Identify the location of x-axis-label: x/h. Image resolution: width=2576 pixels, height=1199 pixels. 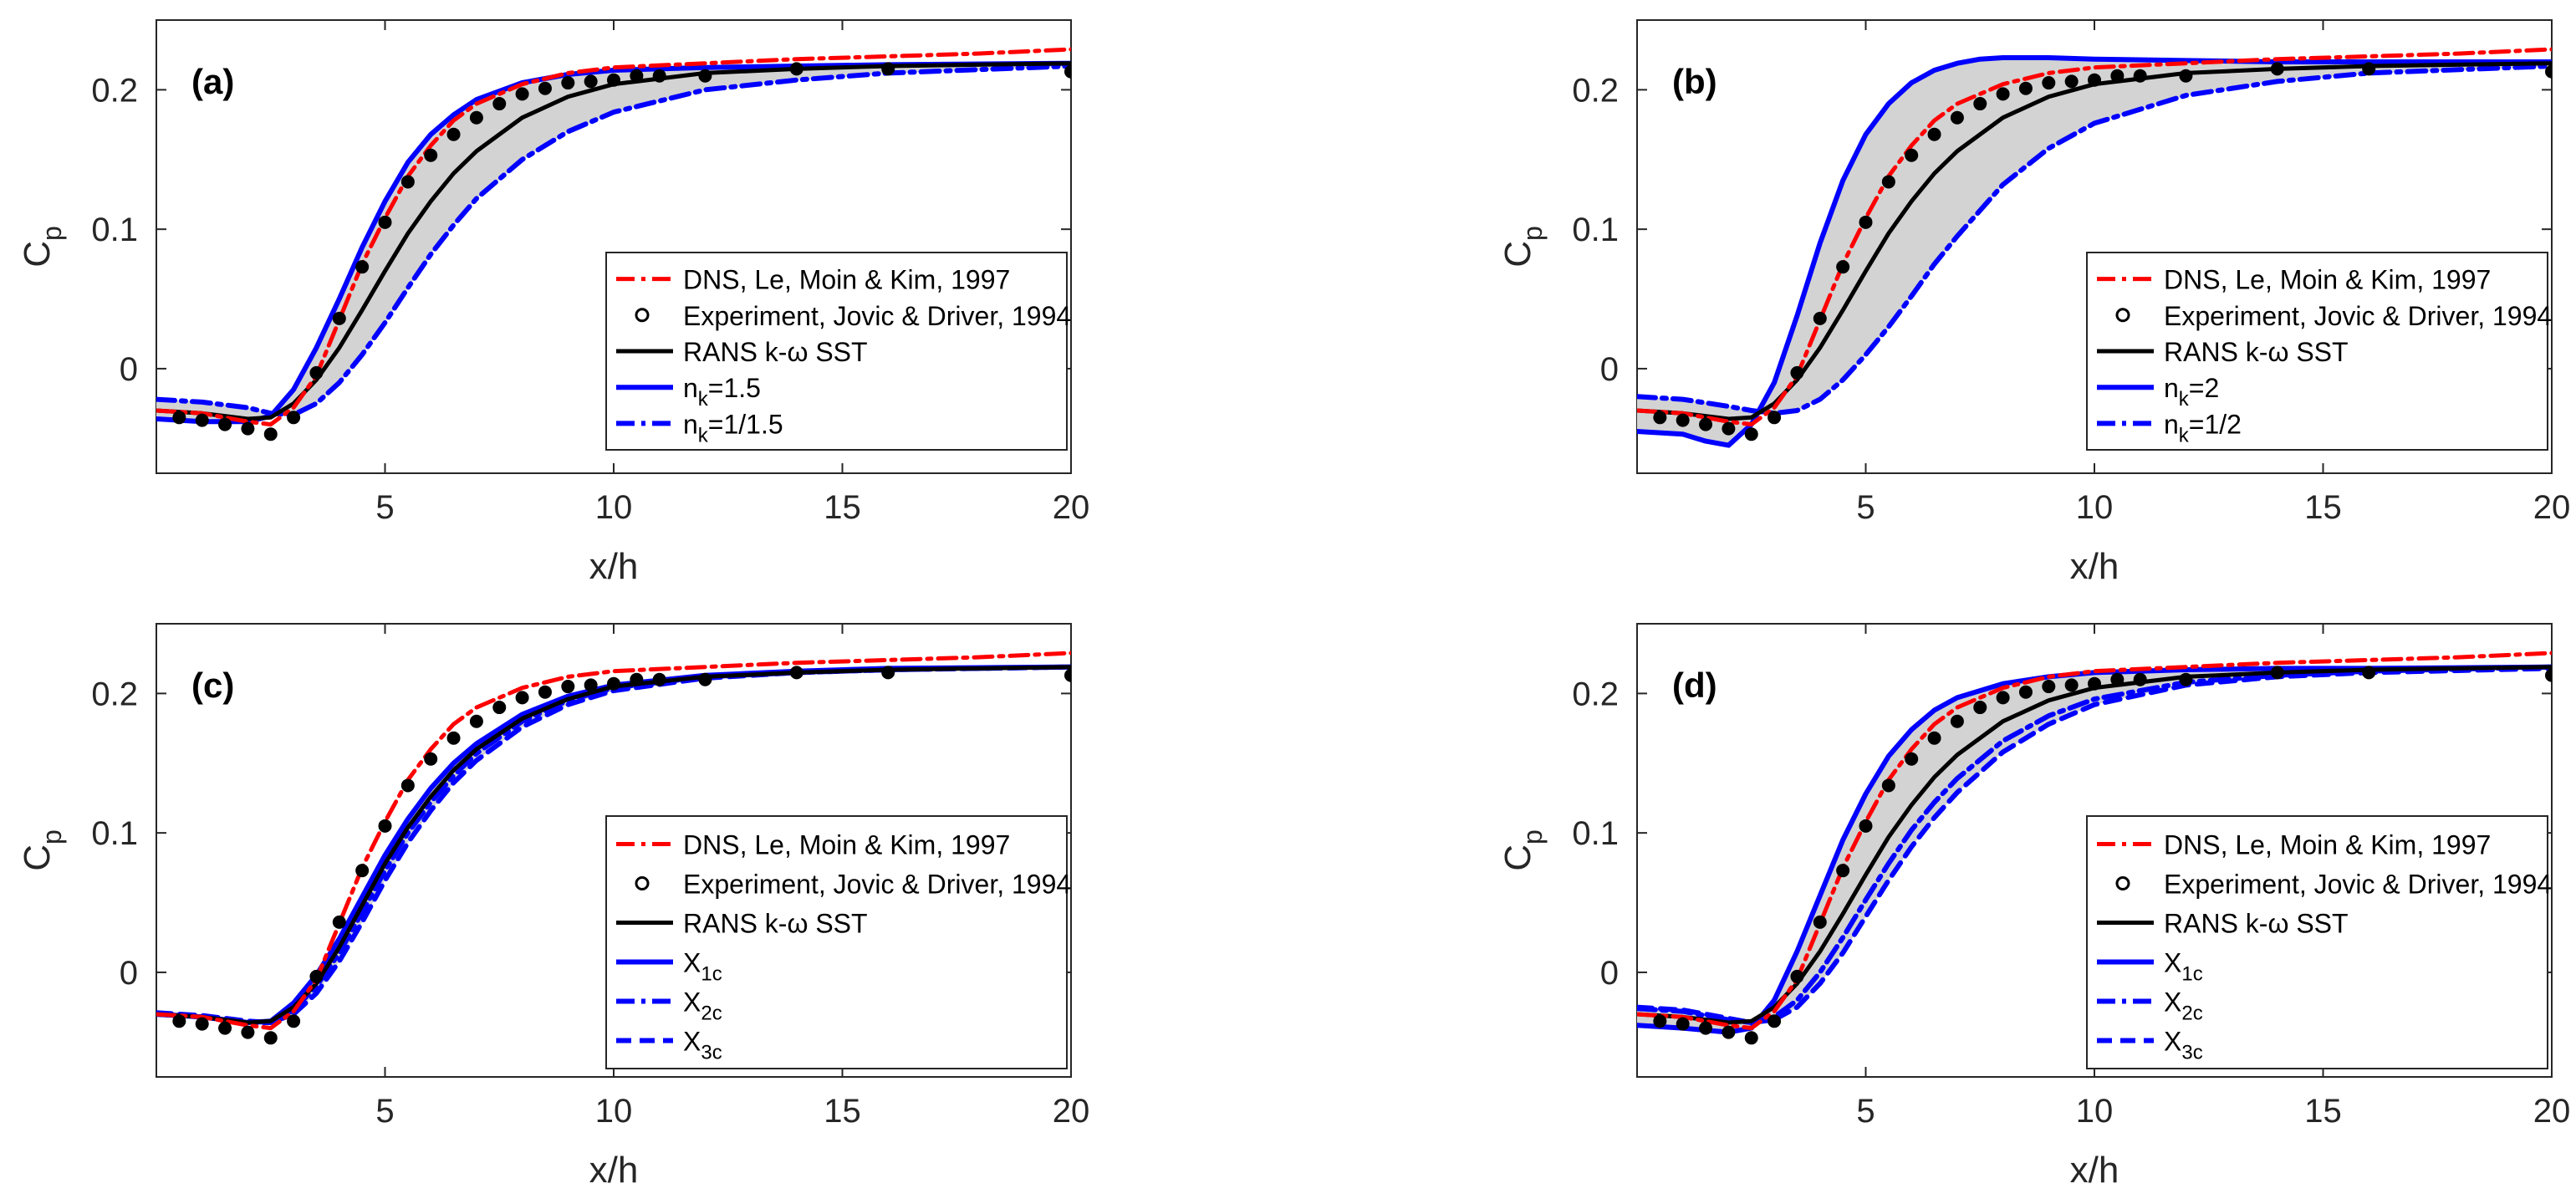
(2095, 1171).